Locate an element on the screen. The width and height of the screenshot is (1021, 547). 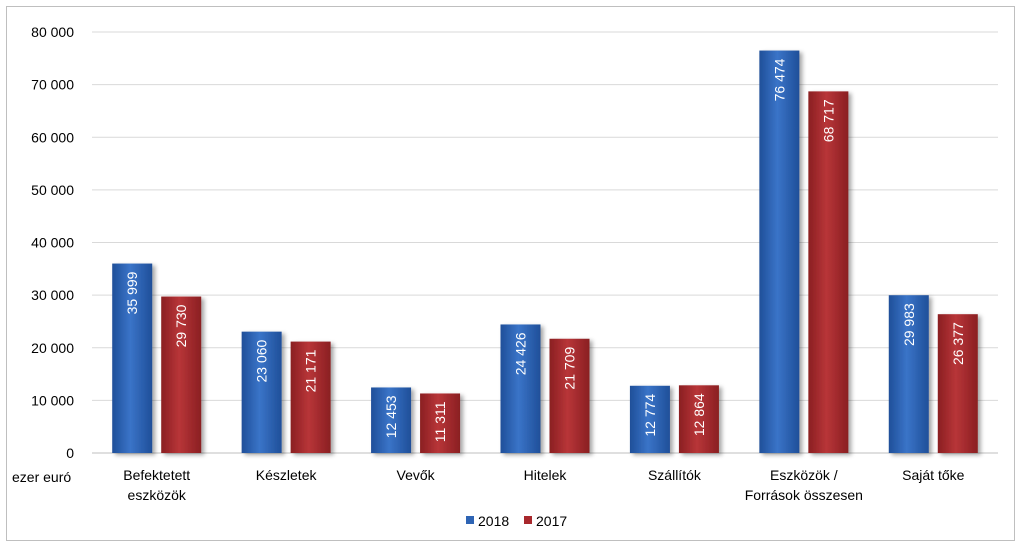
data-label: 21 709 is located at coordinates (570, 368).